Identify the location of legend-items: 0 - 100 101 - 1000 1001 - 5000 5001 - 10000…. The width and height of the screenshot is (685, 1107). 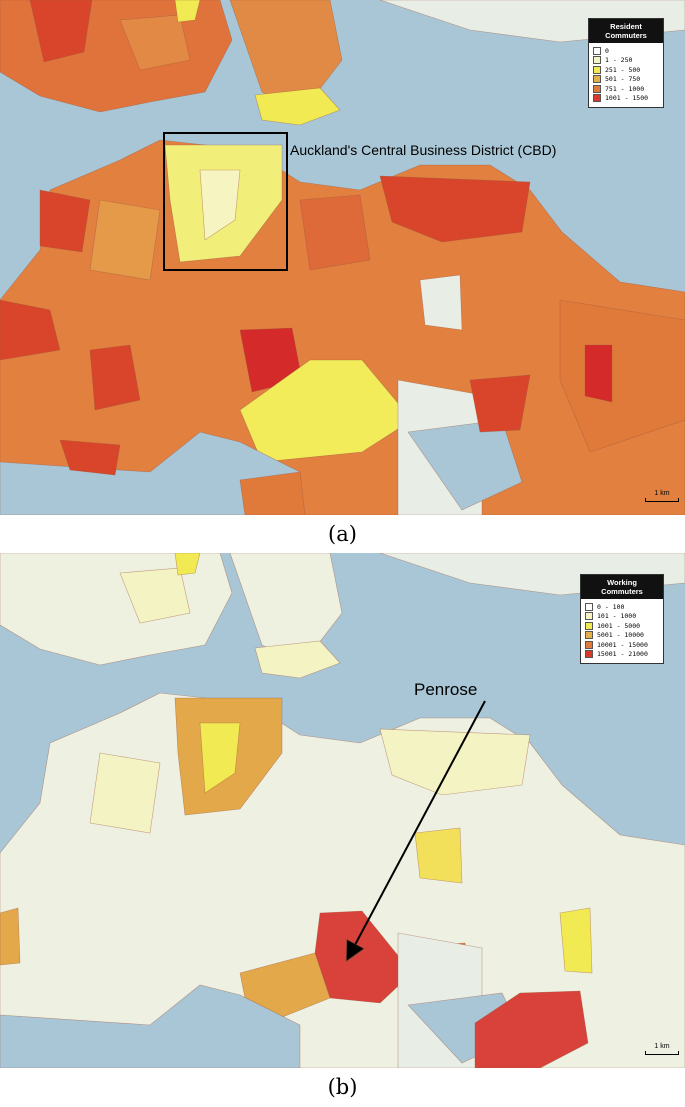
(622, 631).